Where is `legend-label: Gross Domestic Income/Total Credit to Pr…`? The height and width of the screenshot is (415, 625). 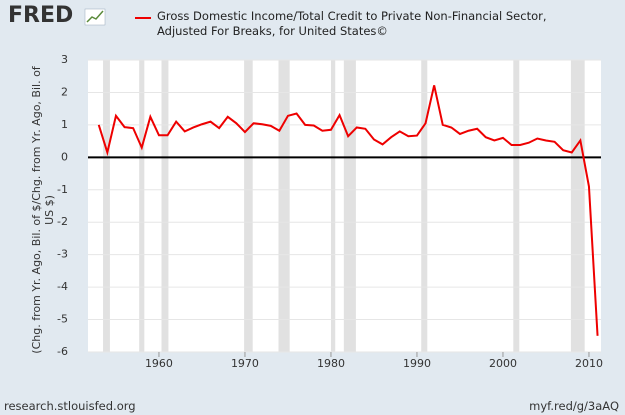 legend-label: Gross Domestic Income/Total Credit to Pr… is located at coordinates (352, 23).